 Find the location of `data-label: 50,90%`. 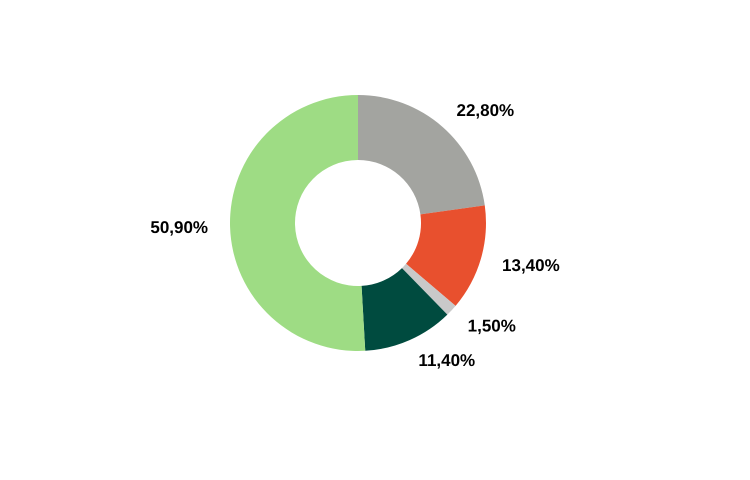

data-label: 50,90% is located at coordinates (179, 228).